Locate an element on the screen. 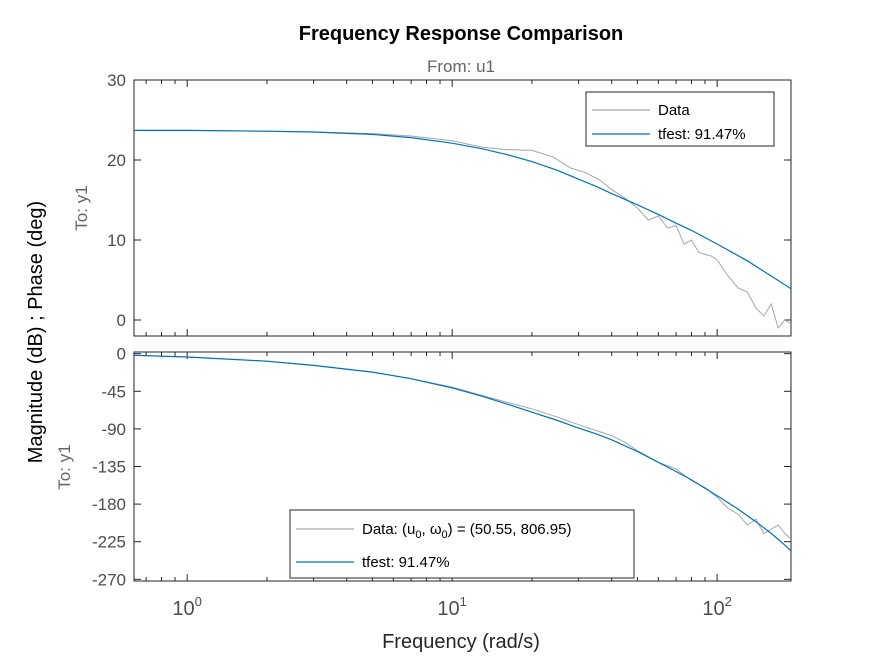  panel-ylabel-magnitude: To: y1 is located at coordinates (81, 207).